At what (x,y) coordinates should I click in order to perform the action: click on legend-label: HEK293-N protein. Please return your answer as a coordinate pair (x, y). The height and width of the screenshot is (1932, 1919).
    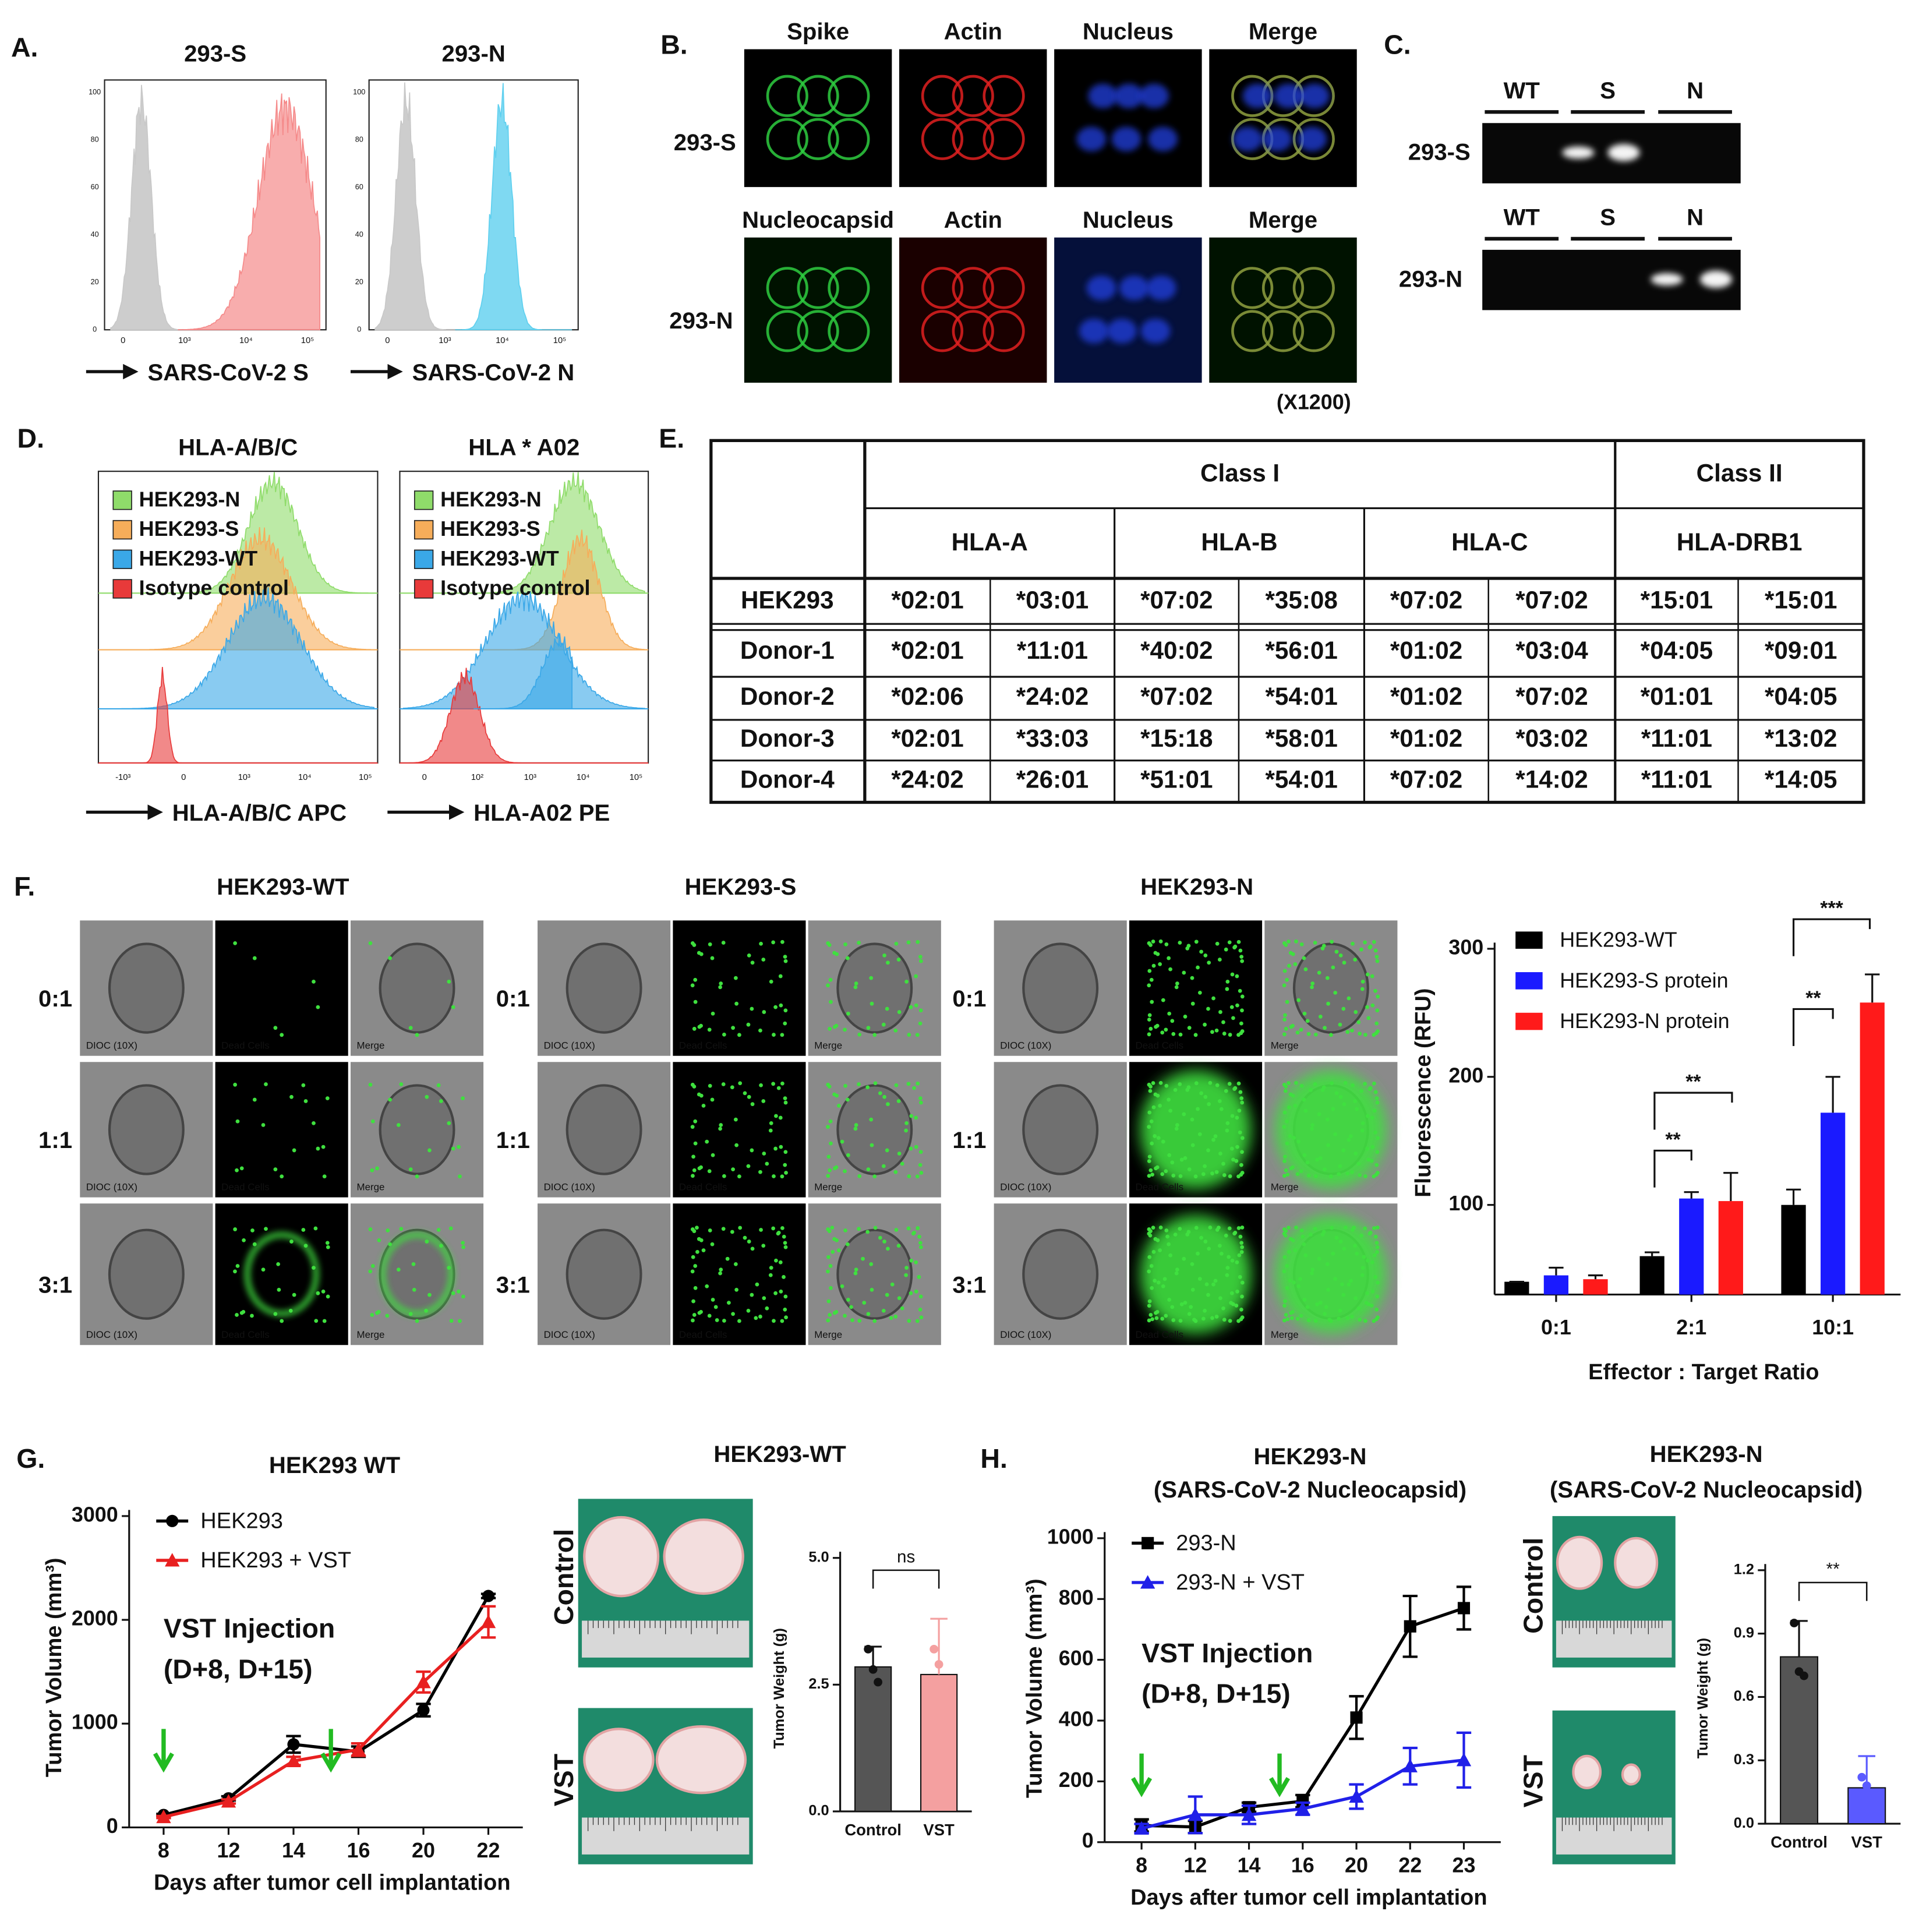
    Looking at the image, I should click on (1644, 1021).